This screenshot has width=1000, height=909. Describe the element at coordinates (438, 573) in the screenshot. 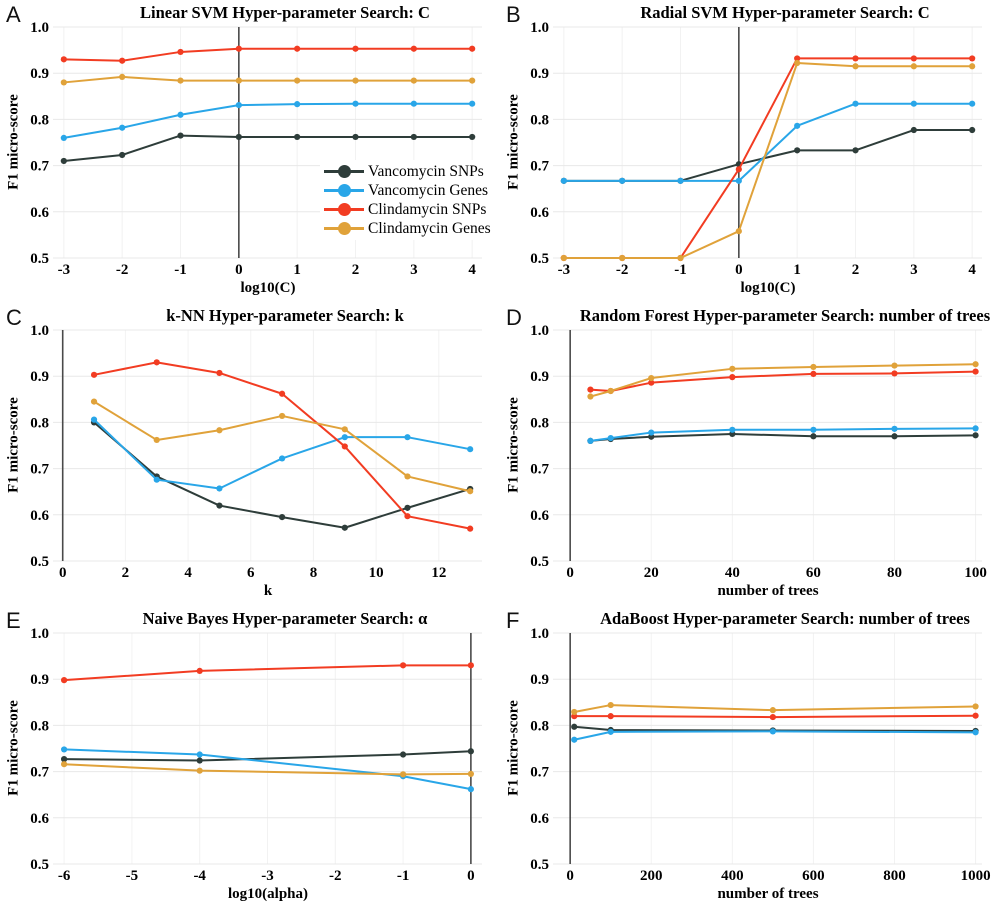

I see `x-tick-label: 12` at that location.